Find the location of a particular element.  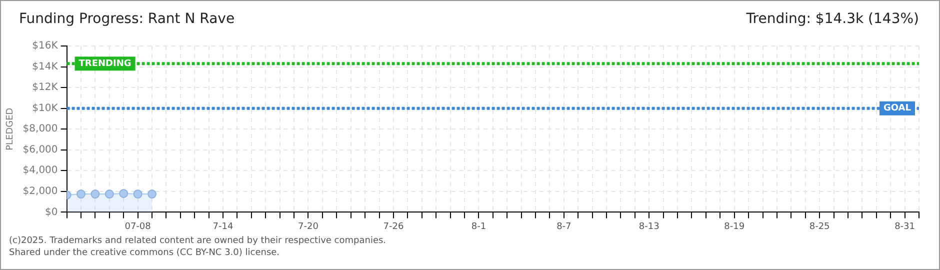

y-tick-label: $14K is located at coordinates (45, 66).